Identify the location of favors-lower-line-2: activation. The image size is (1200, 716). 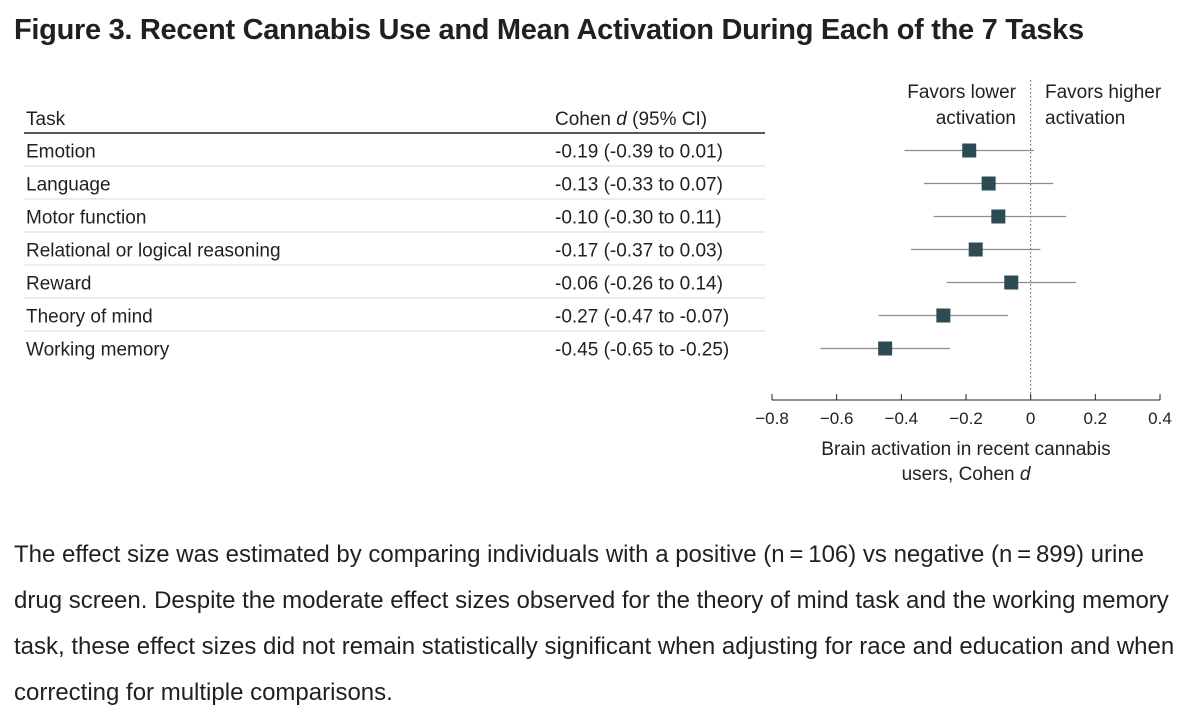
(976, 118).